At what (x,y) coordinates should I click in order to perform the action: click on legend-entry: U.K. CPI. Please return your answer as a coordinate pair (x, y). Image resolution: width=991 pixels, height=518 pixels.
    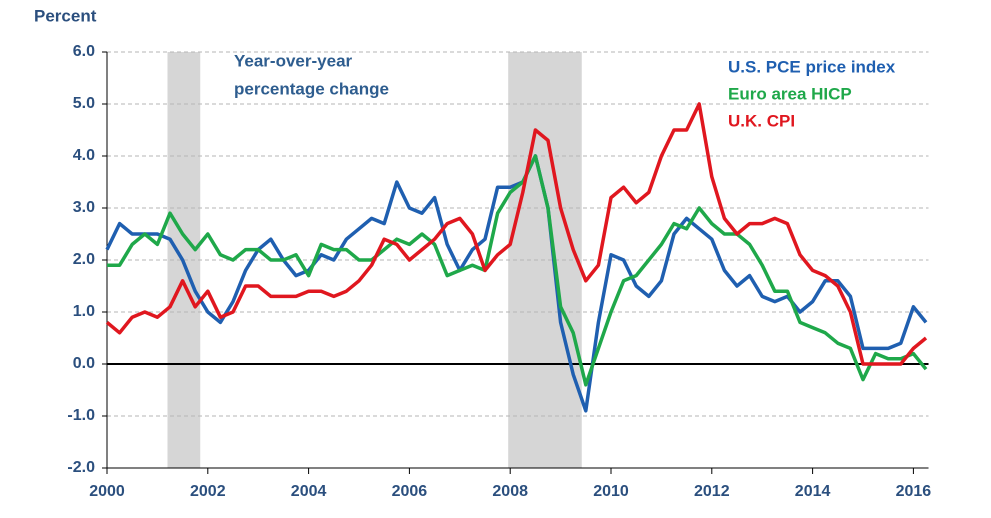
    Looking at the image, I should click on (761, 120).